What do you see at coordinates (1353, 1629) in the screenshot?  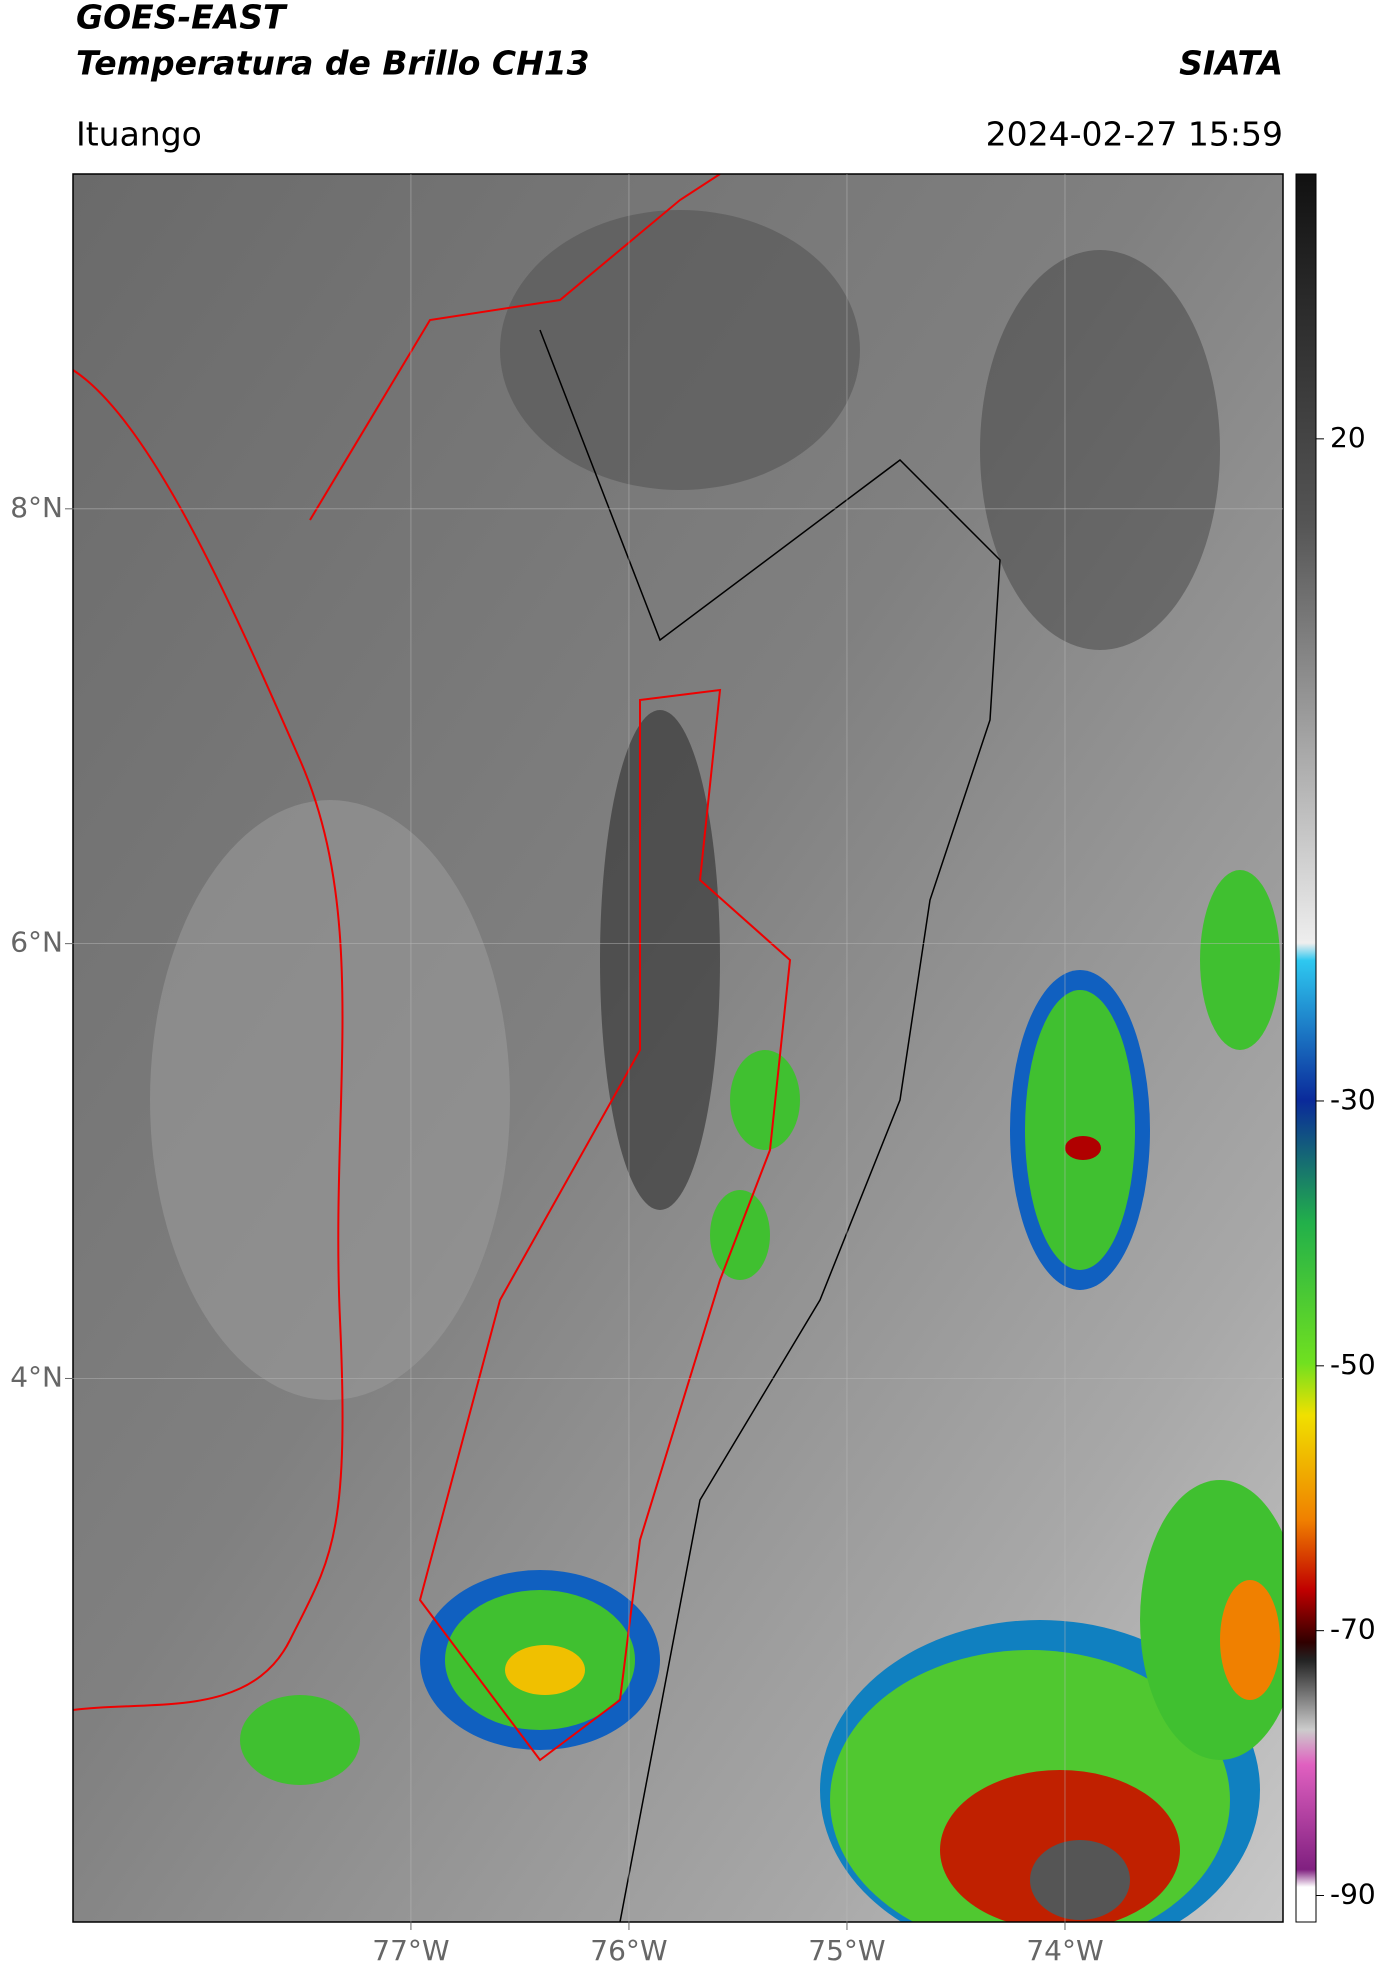 I see `colorbar-tick-label: -70` at bounding box center [1353, 1629].